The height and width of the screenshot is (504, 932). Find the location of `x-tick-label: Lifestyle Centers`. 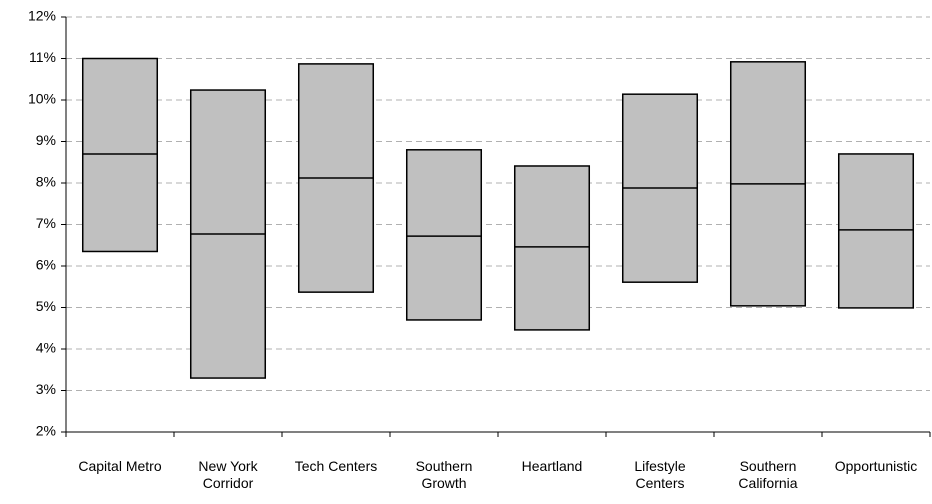

x-tick-label: Lifestyle Centers is located at coordinates (660, 474).